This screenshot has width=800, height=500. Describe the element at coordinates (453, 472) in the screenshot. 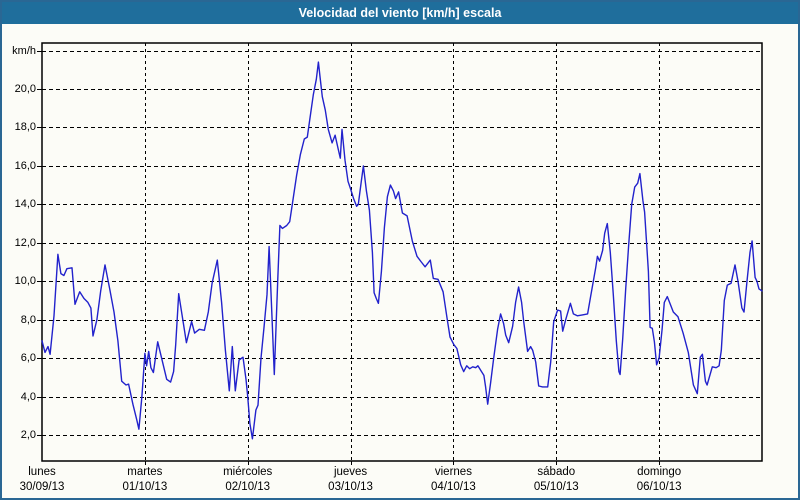

I see `x-day-name: viernes` at that location.